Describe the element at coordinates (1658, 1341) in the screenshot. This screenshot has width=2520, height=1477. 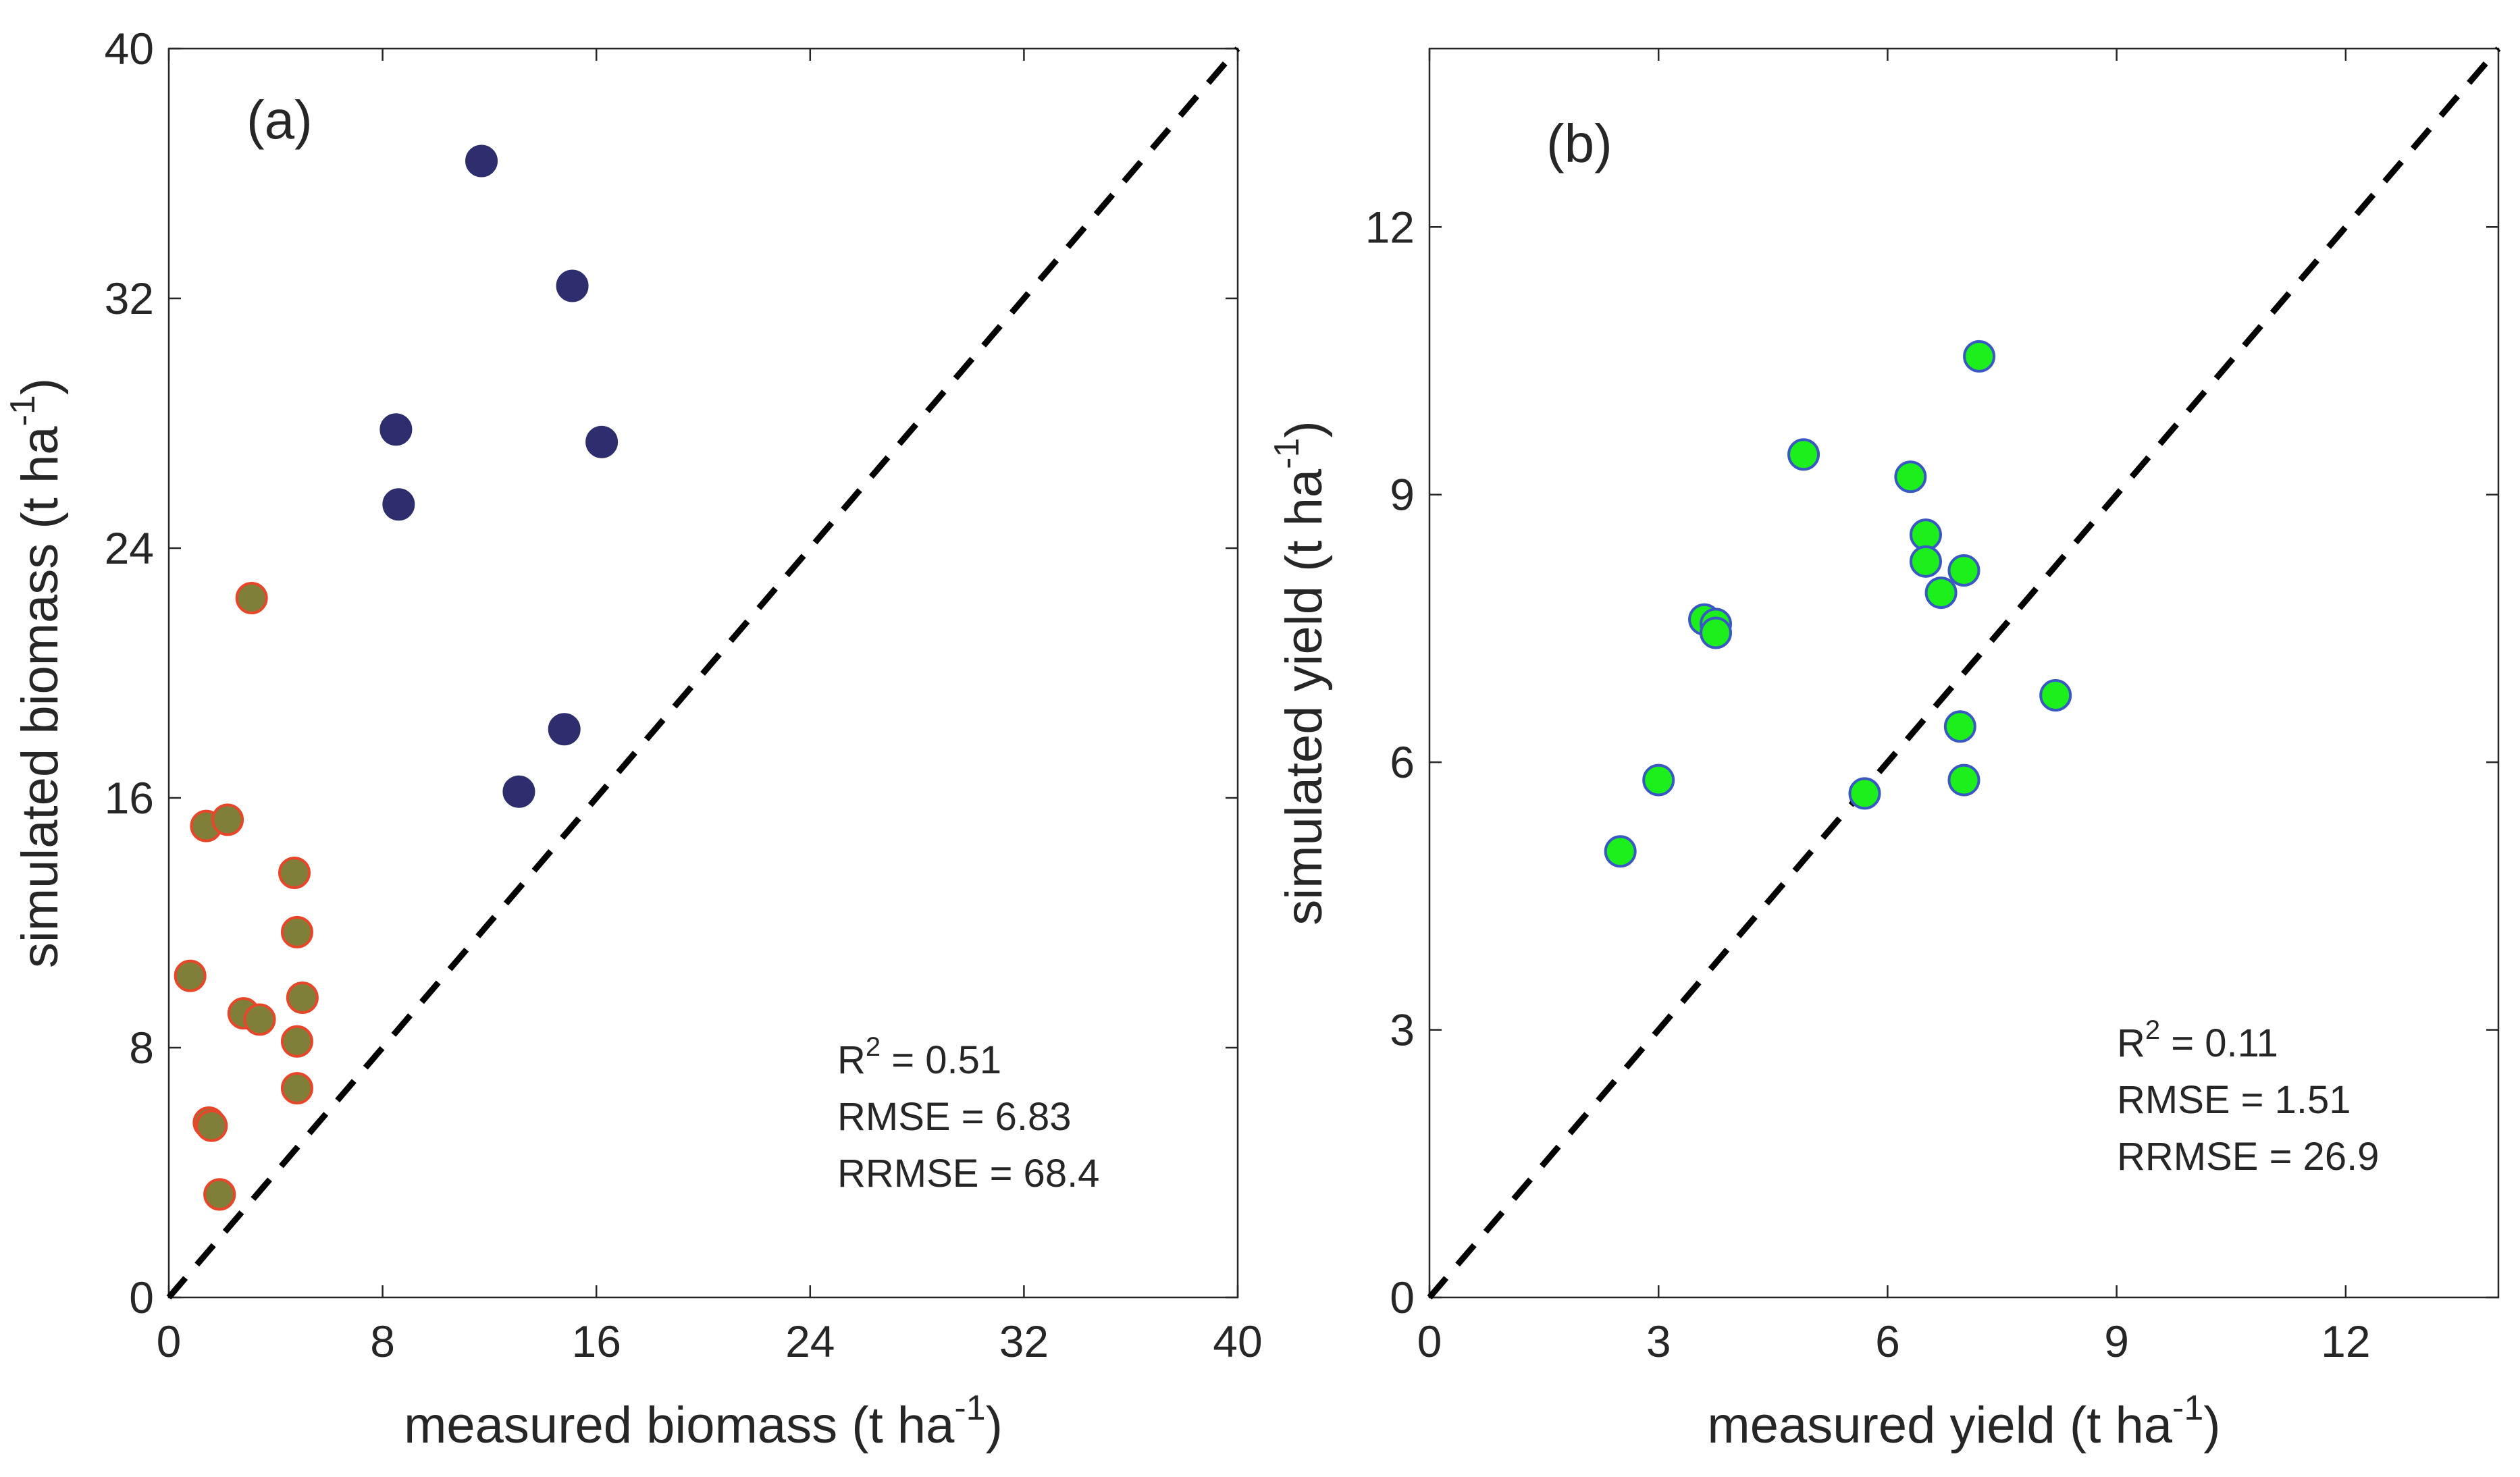
I see `x-tick-label: 3` at that location.